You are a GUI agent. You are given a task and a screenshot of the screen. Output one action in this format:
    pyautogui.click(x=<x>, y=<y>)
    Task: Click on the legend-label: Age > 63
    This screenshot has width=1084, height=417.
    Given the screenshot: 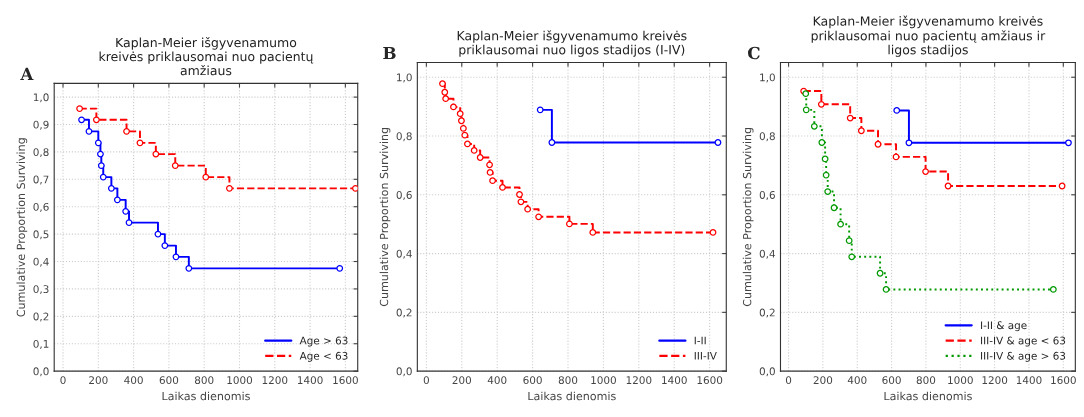 What is the action you would take?
    pyautogui.click(x=323, y=341)
    